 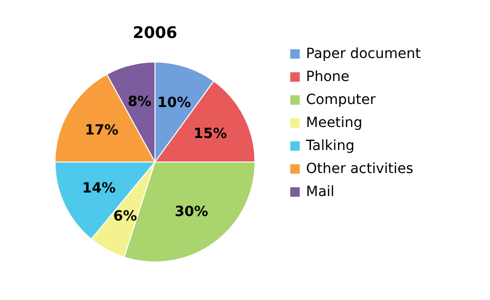 What do you see at coordinates (99, 188) in the screenshot?
I see `data-label: 14%` at bounding box center [99, 188].